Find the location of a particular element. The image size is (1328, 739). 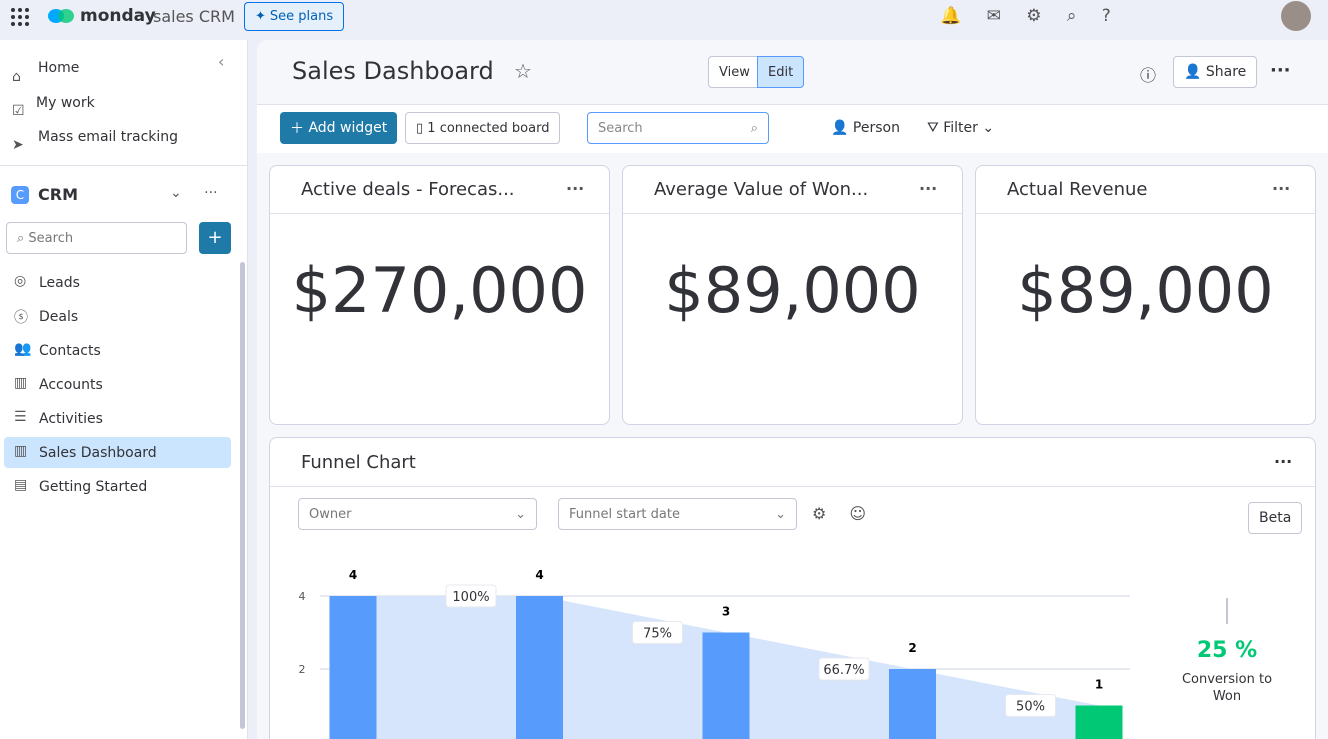

toolbar-search-placeholder: Search is located at coordinates (620, 128).